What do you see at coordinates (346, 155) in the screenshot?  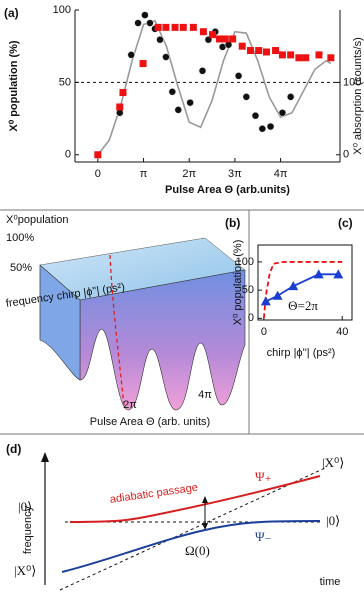 I see `y2-tick-label: 0` at bounding box center [346, 155].